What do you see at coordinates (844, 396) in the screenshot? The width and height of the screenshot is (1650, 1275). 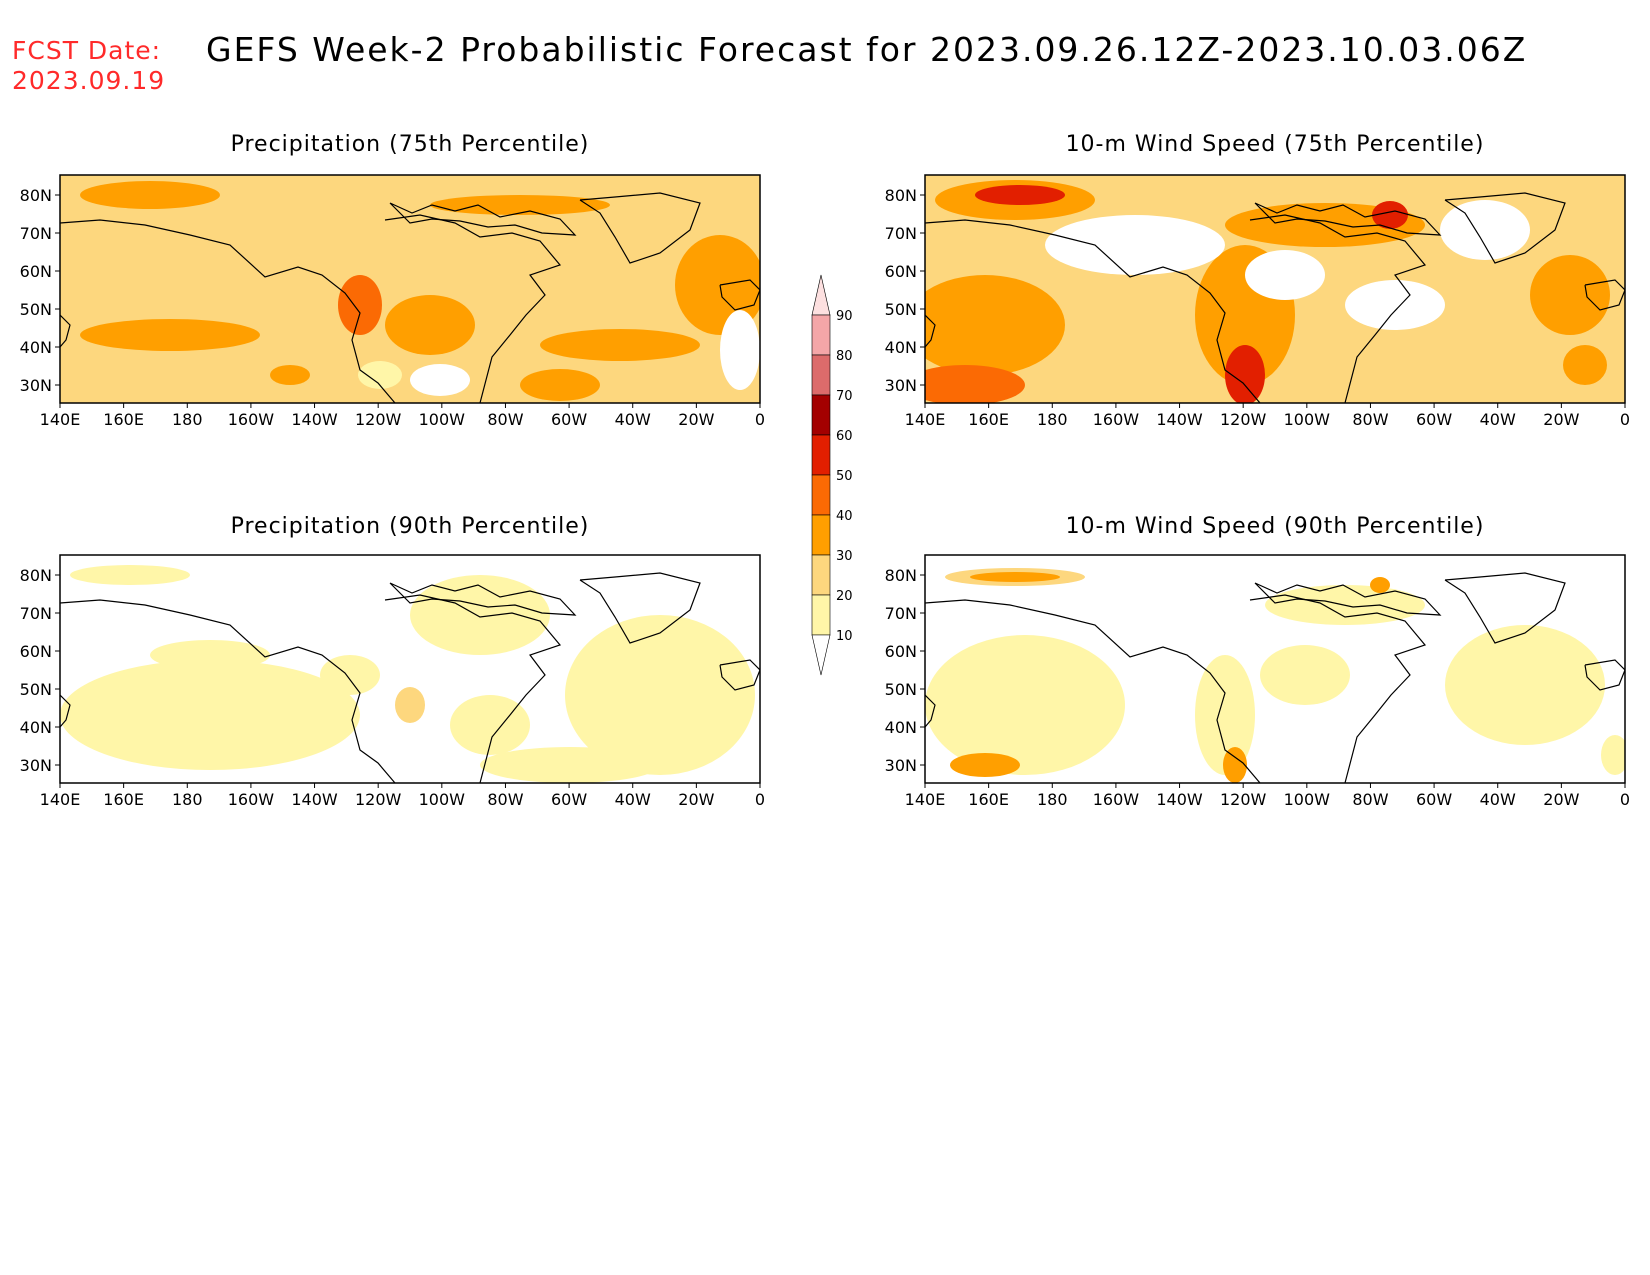 I see `colorbar-label: 70` at bounding box center [844, 396].